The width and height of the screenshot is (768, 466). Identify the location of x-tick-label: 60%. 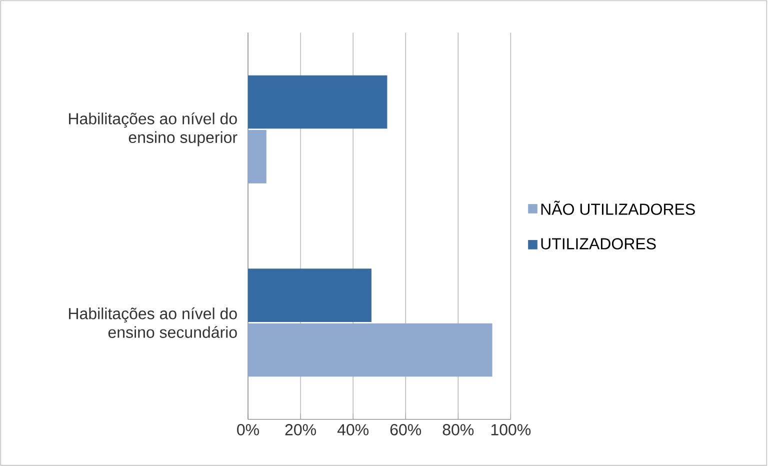
(406, 430).